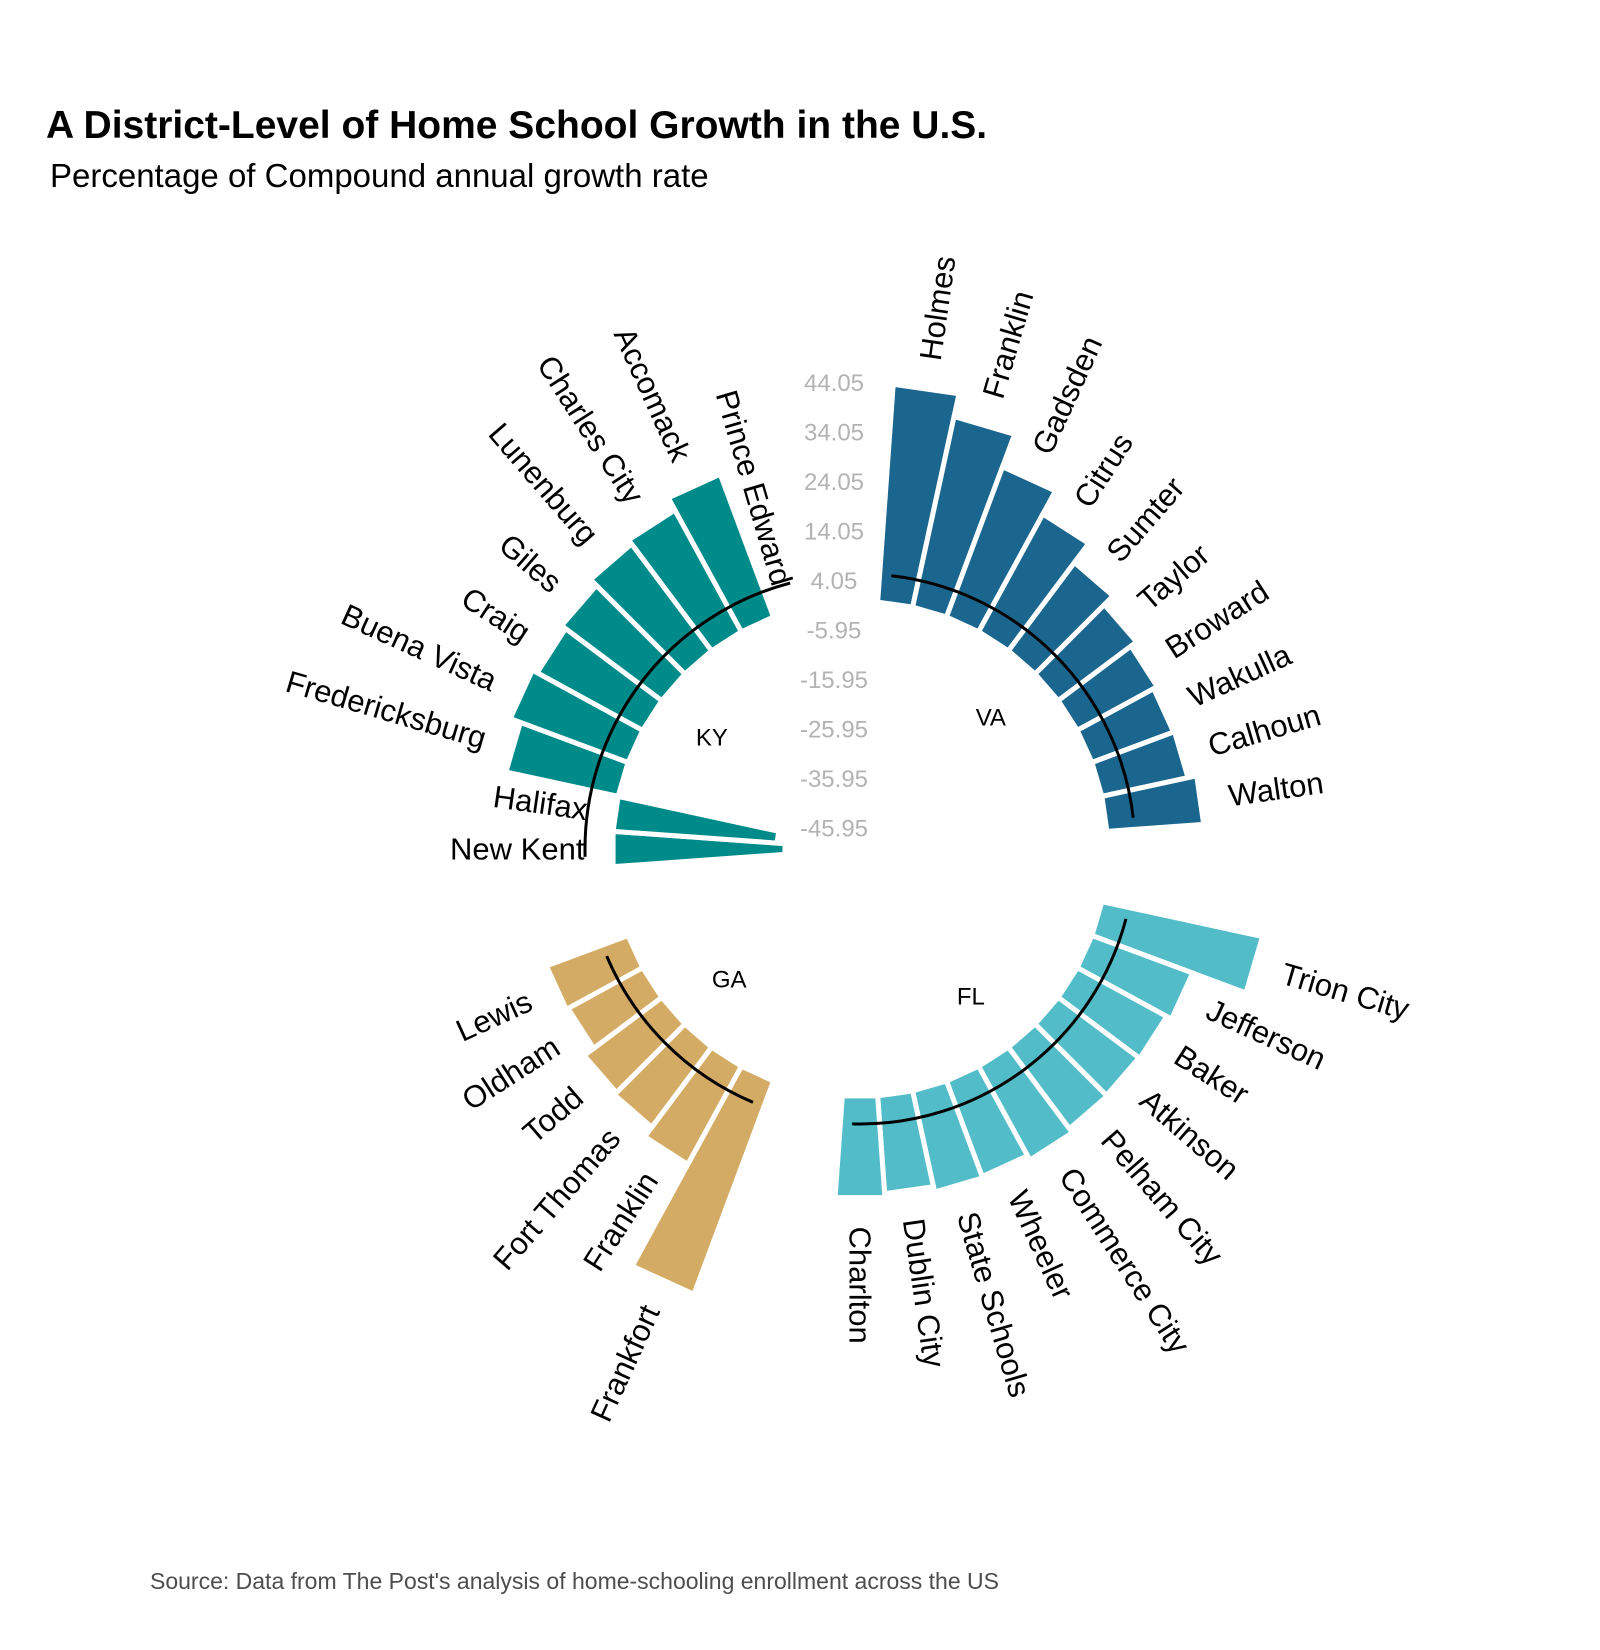  I want to click on group-arcs-layer, so click(859, 850).